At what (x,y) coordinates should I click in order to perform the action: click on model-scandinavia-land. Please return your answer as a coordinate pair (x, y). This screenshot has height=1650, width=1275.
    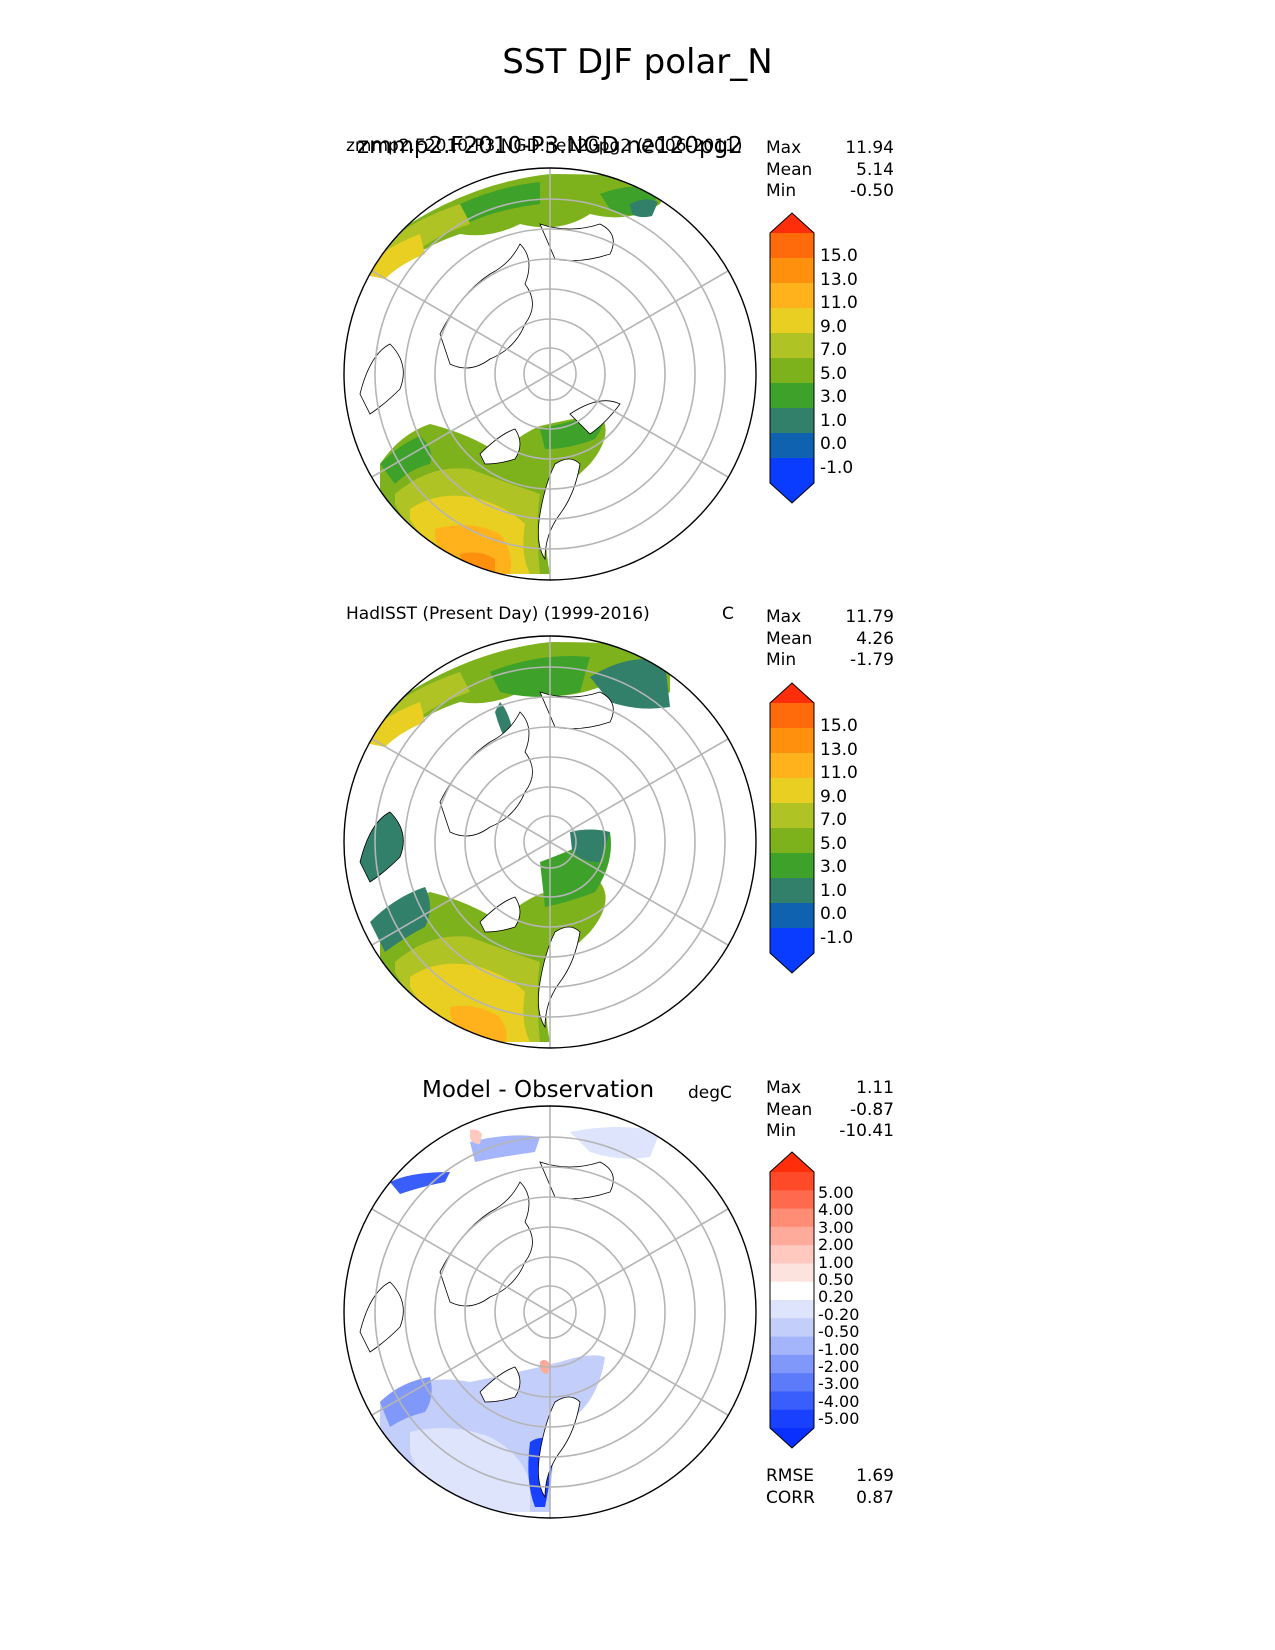
    Looking at the image, I should click on (595, 417).